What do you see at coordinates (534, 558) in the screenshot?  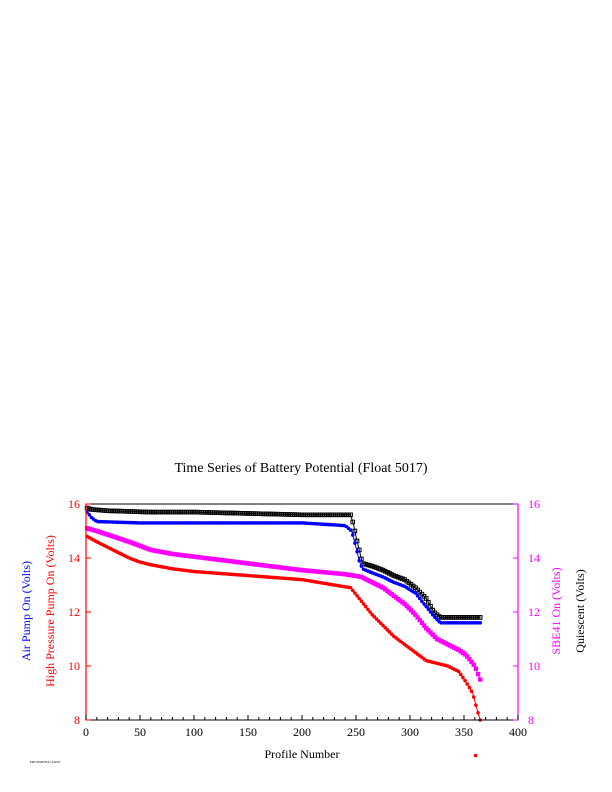 I see `right-tick-label: 14` at bounding box center [534, 558].